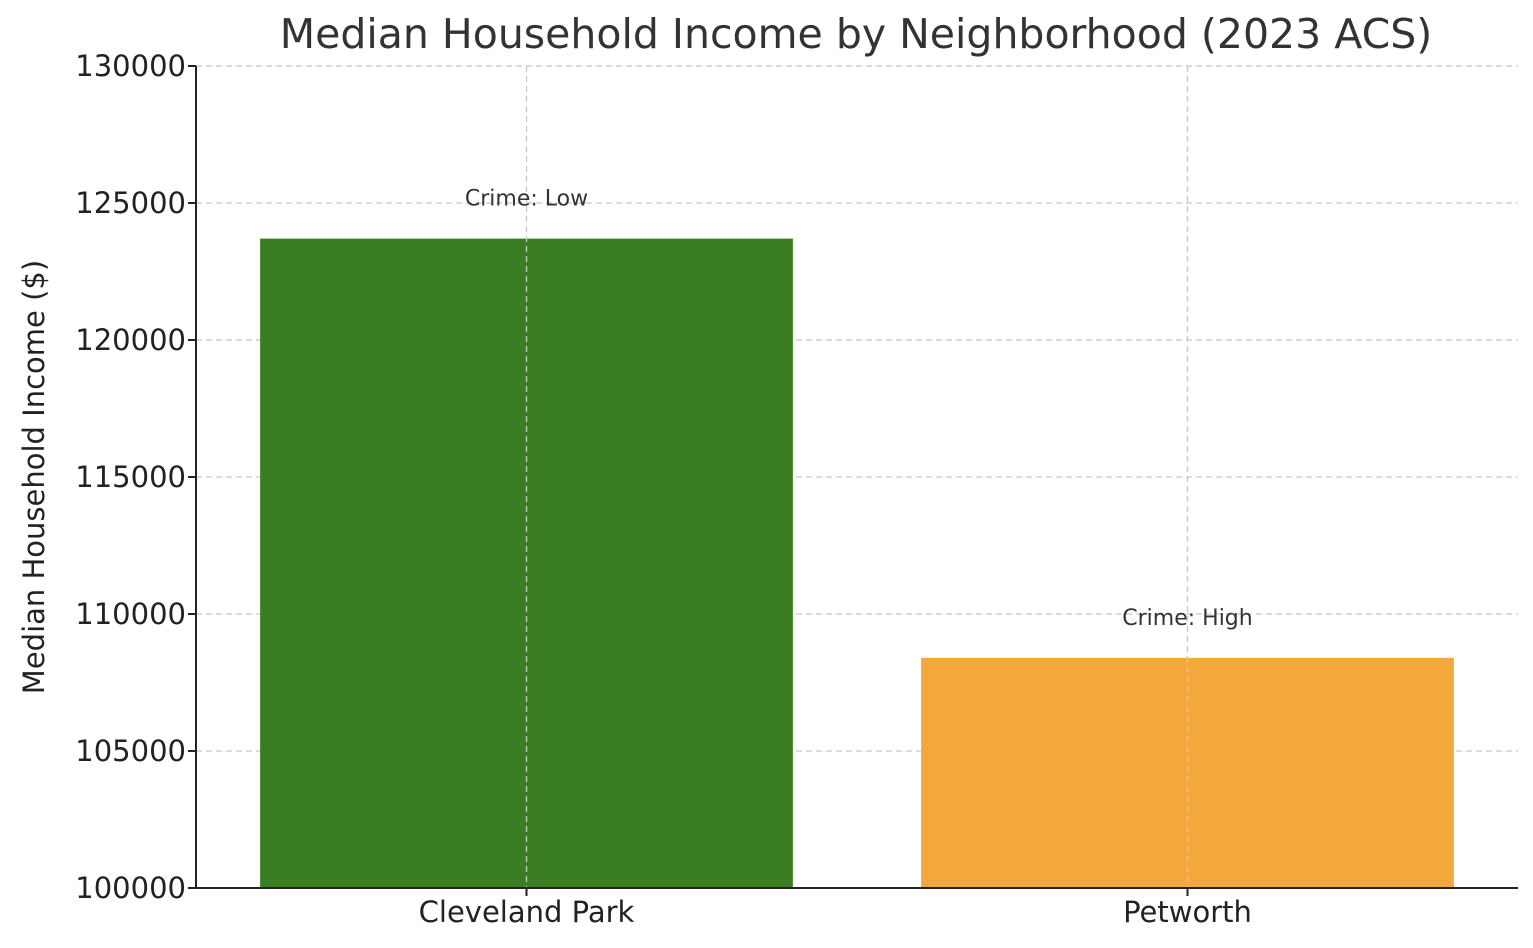 The image size is (1533, 948). What do you see at coordinates (835, 912) in the screenshot?
I see `x-tick-labels: Cleveland Park Petworth` at bounding box center [835, 912].